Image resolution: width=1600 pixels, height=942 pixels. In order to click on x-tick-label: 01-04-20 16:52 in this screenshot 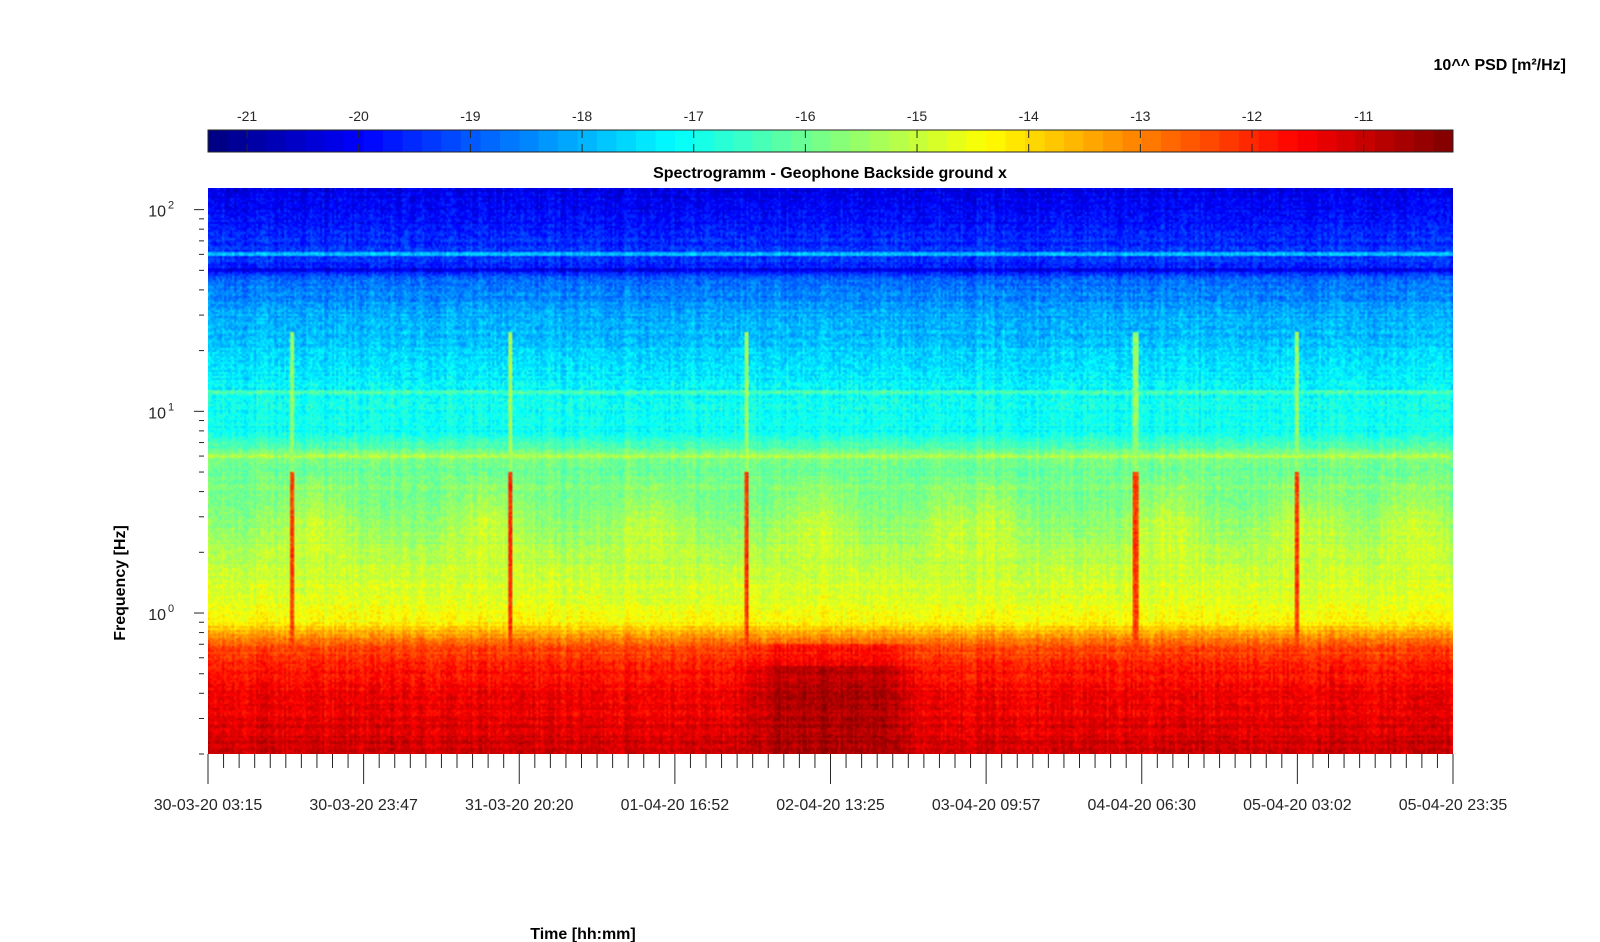, I will do `click(675, 805)`.